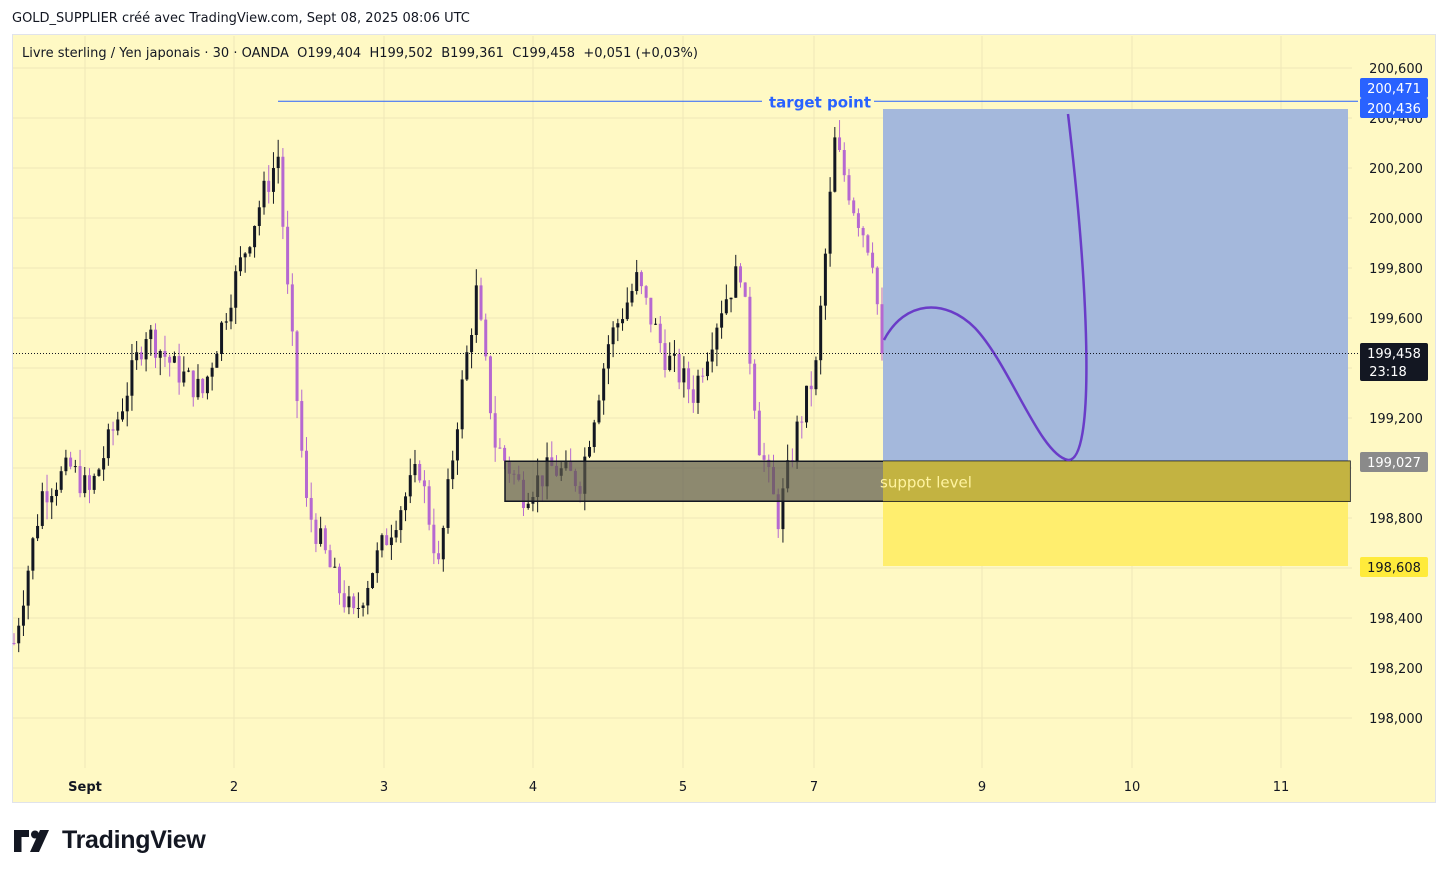 Image resolution: width=1448 pixels, height=878 pixels. What do you see at coordinates (1132, 787) in the screenshot?
I see `time-axis-label: 10` at bounding box center [1132, 787].